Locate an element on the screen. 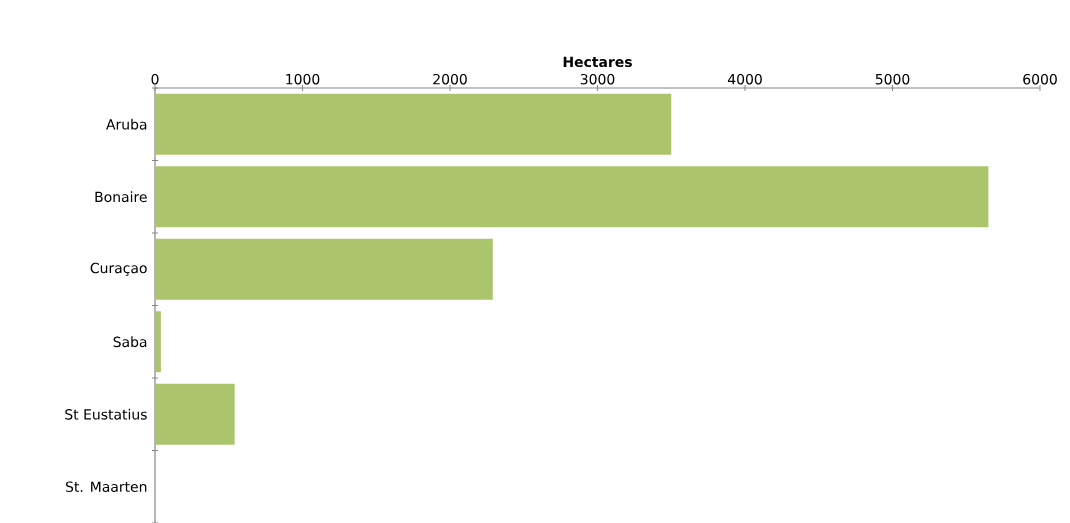  x-tick-label: 0 is located at coordinates (155, 79).